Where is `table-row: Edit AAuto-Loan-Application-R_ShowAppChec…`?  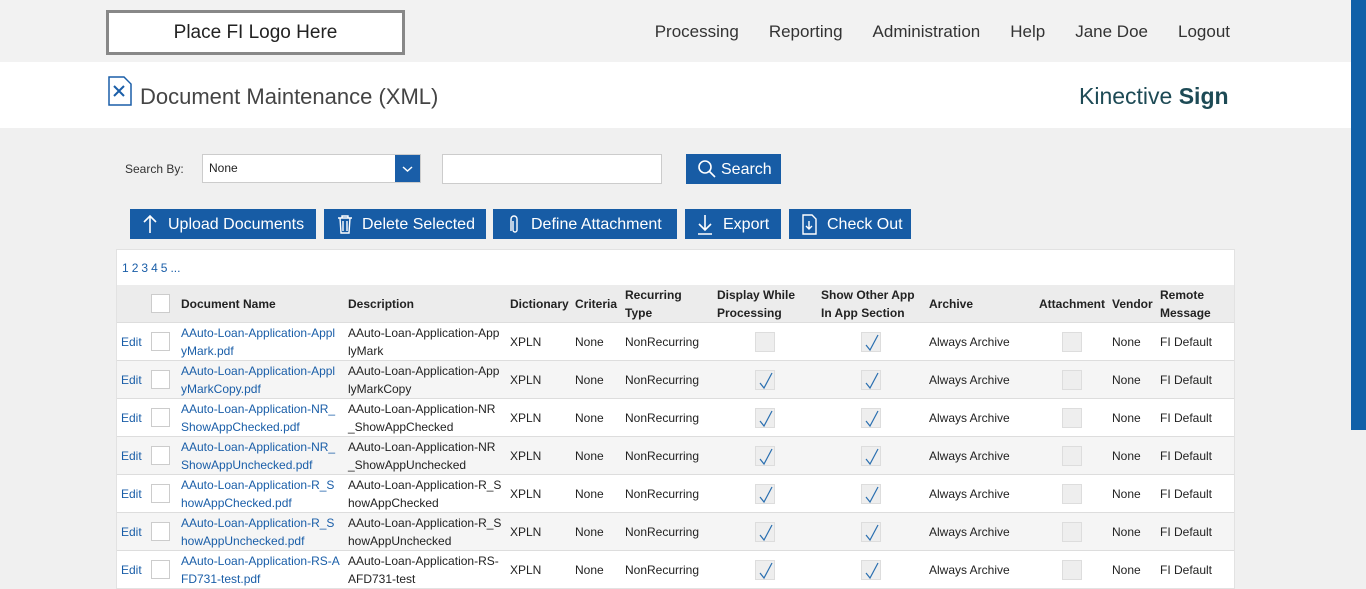
table-row: Edit AAuto-Loan-Application-R_ShowAppChec… is located at coordinates (675, 493).